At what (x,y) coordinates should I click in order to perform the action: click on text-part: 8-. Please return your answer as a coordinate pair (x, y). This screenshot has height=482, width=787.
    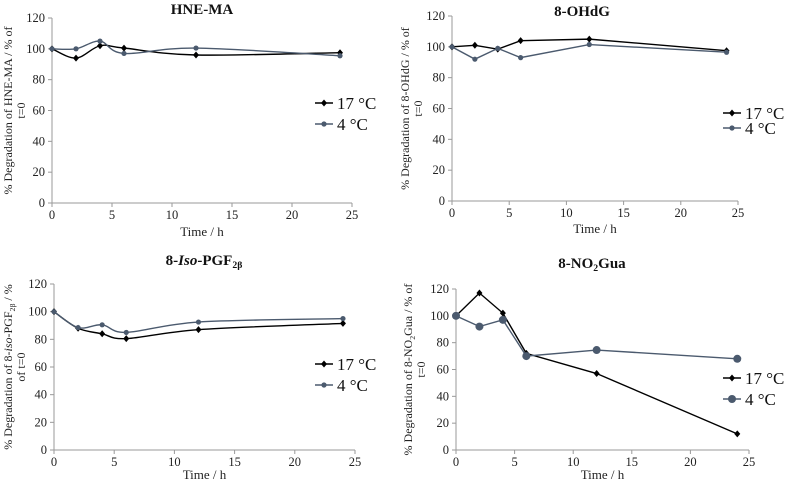
    Looking at the image, I should click on (172, 261).